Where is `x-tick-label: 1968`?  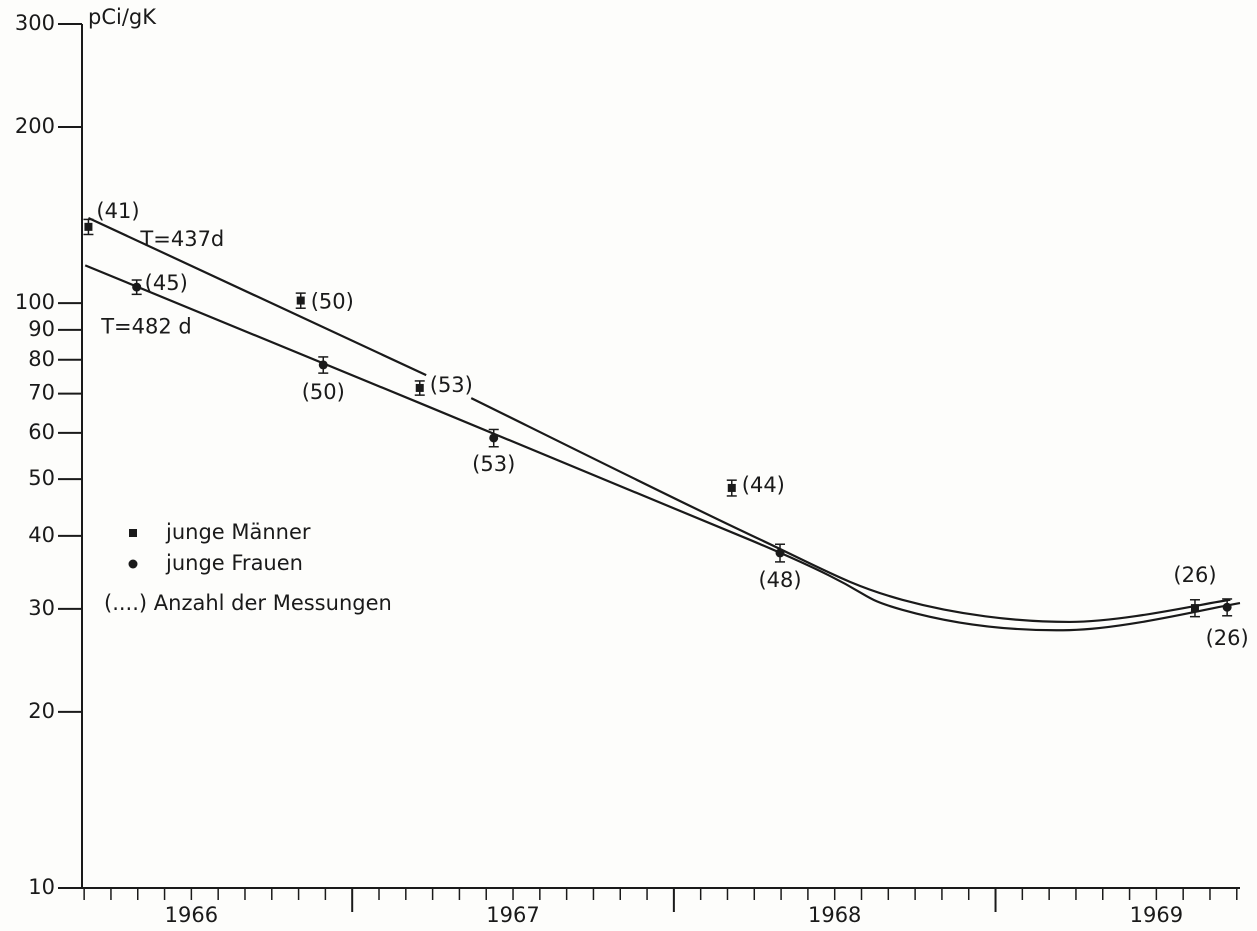 x-tick-label: 1968 is located at coordinates (834, 915).